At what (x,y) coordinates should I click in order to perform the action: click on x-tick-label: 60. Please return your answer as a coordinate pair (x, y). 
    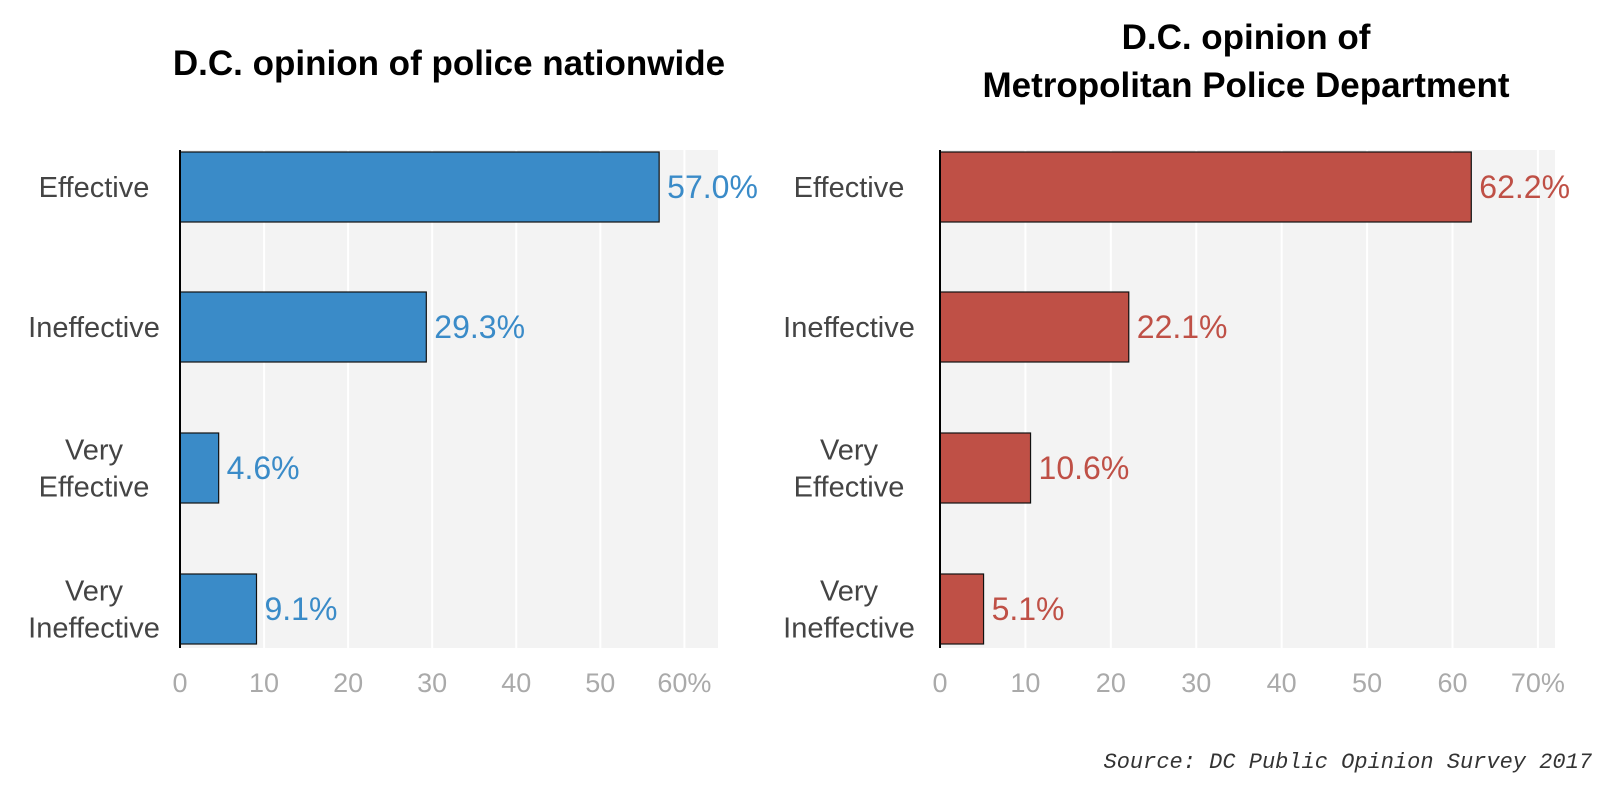
    Looking at the image, I should click on (1452, 683).